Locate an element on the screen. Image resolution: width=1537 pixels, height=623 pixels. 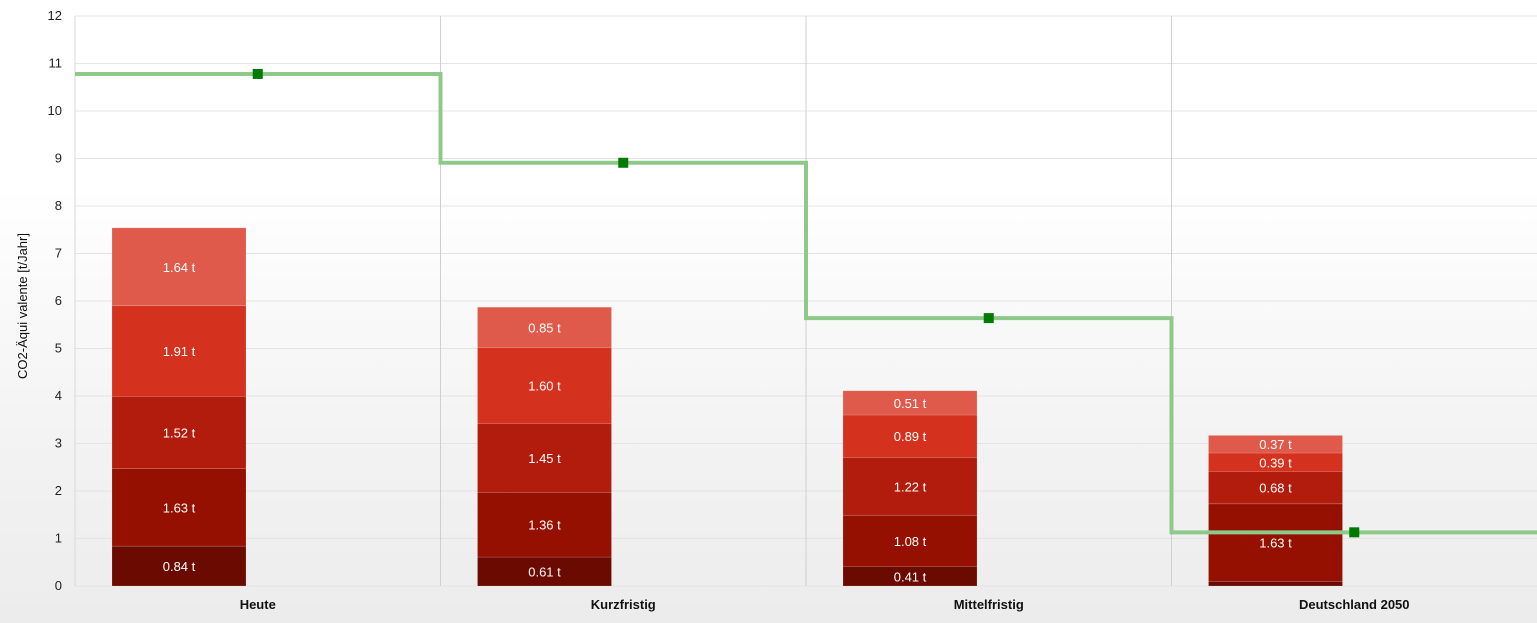
bar-segment-label: 1.64 t is located at coordinates (179, 267).